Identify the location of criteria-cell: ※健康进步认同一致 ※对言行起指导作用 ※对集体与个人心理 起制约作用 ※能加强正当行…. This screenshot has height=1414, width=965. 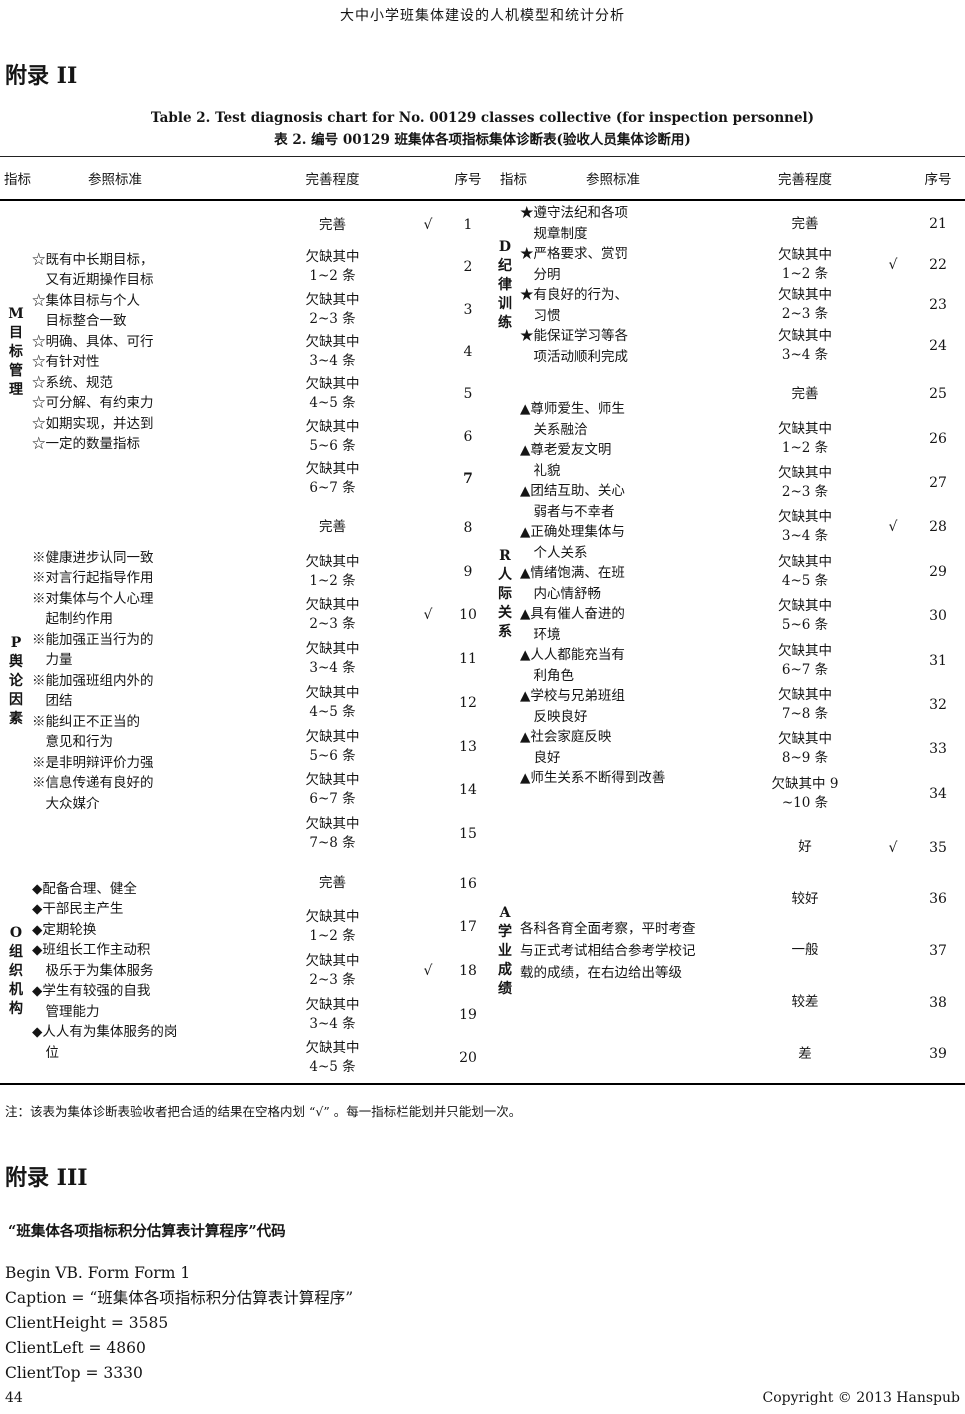
(143, 681).